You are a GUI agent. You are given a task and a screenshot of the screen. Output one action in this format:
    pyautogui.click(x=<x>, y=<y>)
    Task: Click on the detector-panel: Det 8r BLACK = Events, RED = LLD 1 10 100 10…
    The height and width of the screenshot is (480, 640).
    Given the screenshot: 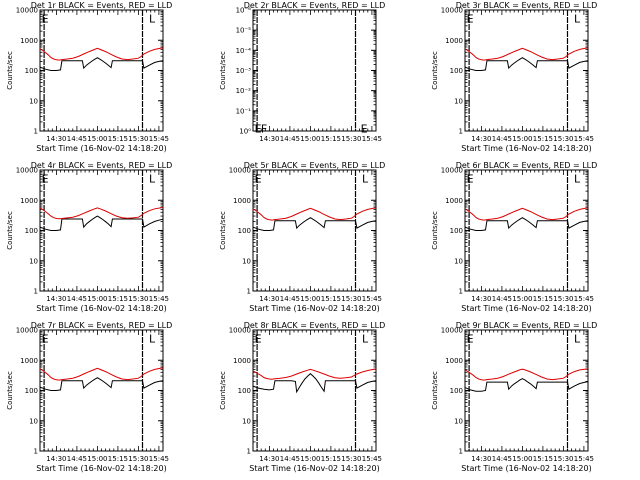 What is the action you would take?
    pyautogui.click(x=302, y=397)
    